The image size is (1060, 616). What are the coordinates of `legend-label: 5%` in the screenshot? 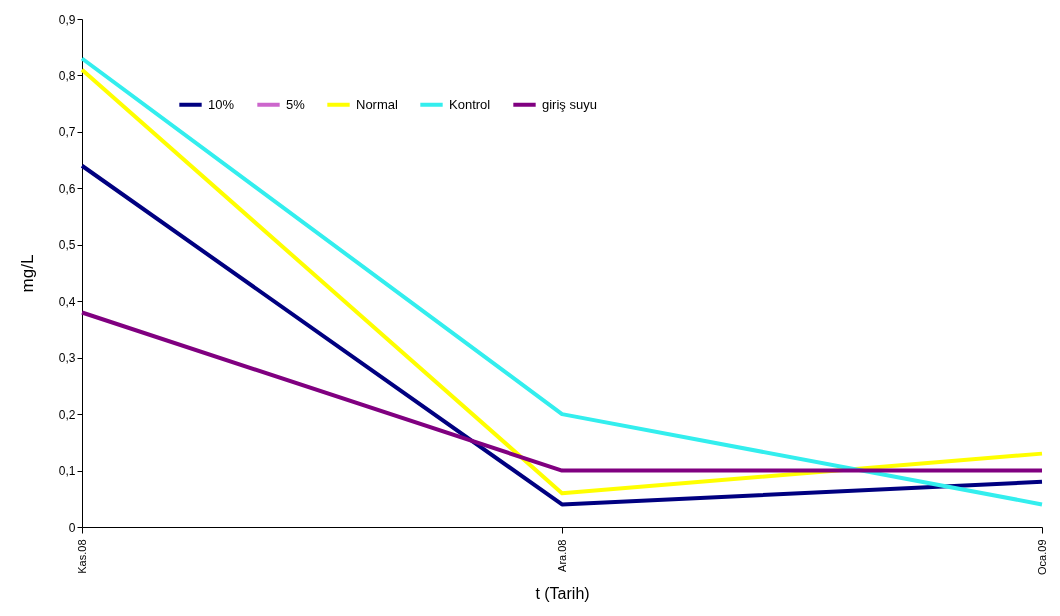 It's located at (296, 104).